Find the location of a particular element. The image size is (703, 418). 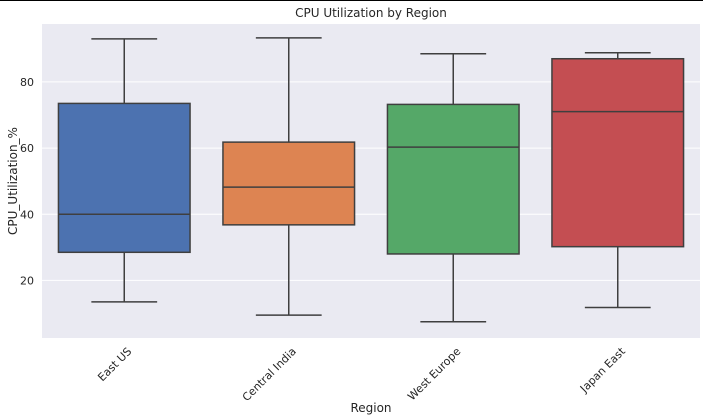

y-tick-label-60: 60 is located at coordinates (27, 148).